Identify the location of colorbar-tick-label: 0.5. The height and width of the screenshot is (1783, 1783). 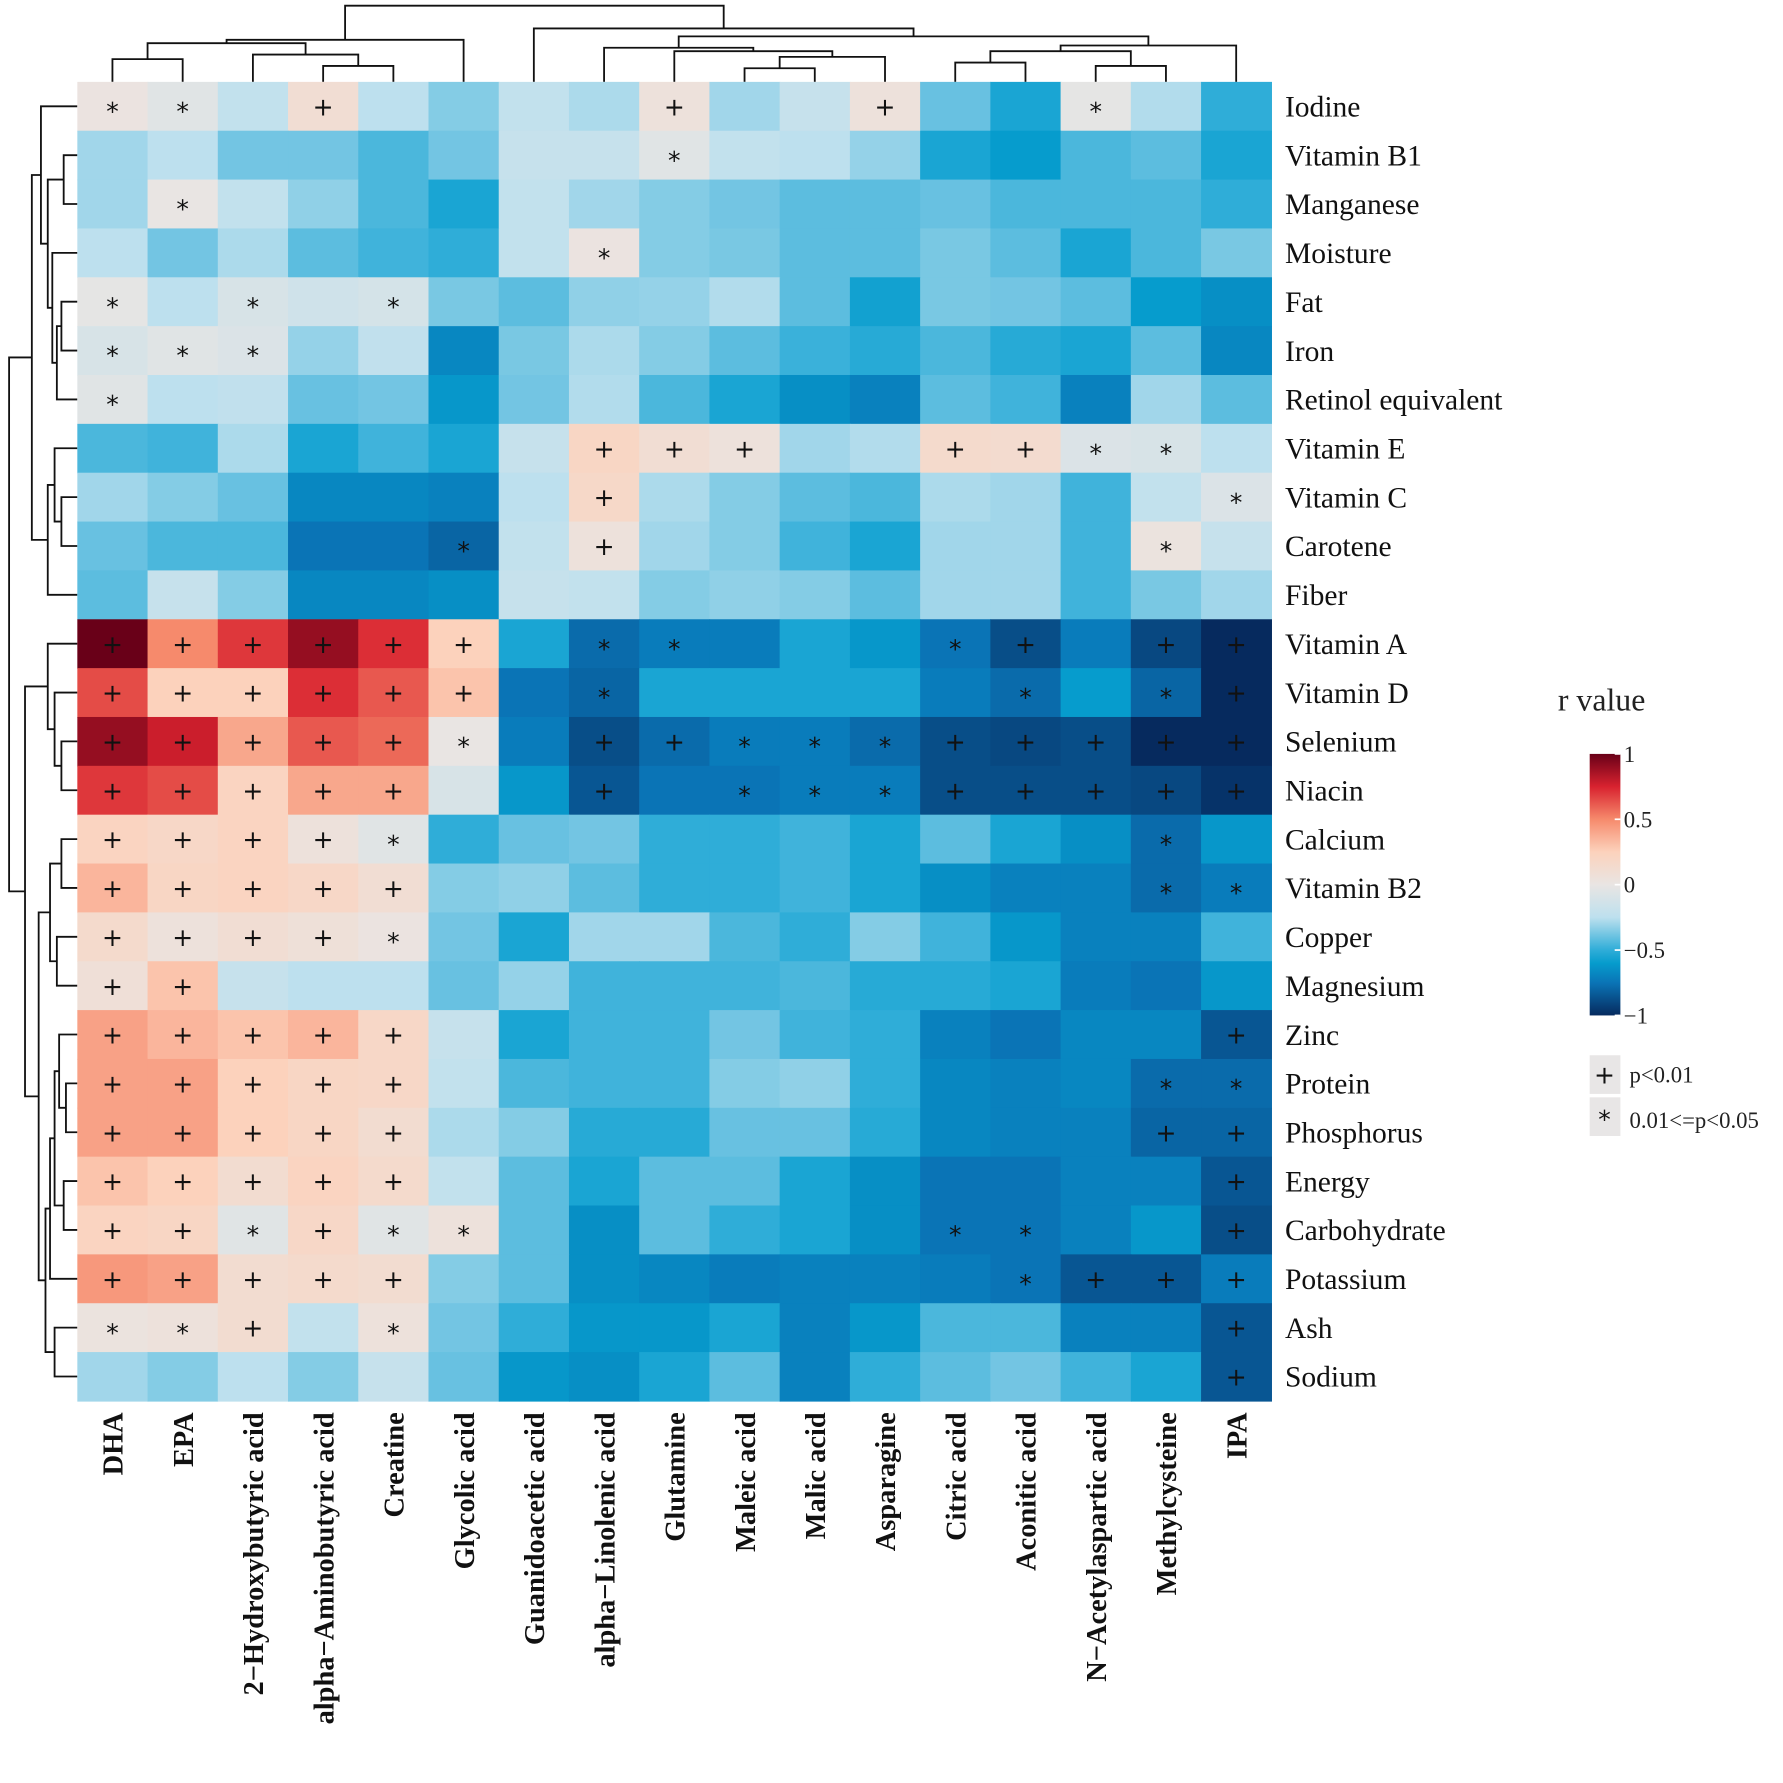
(1638, 819).